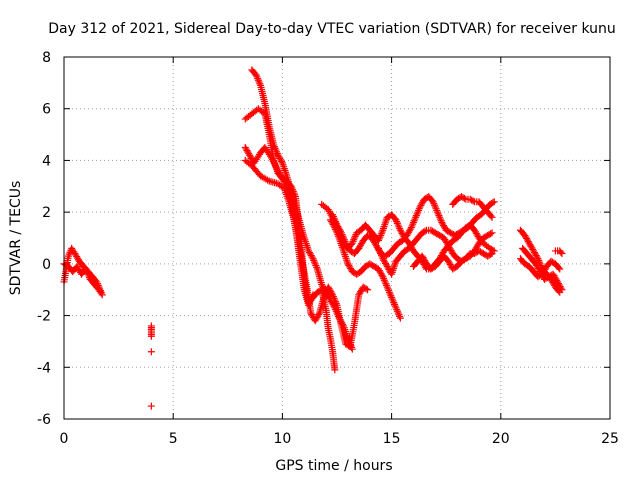  Describe the element at coordinates (392, 439) in the screenshot. I see `x-tick-label: 15` at that location.